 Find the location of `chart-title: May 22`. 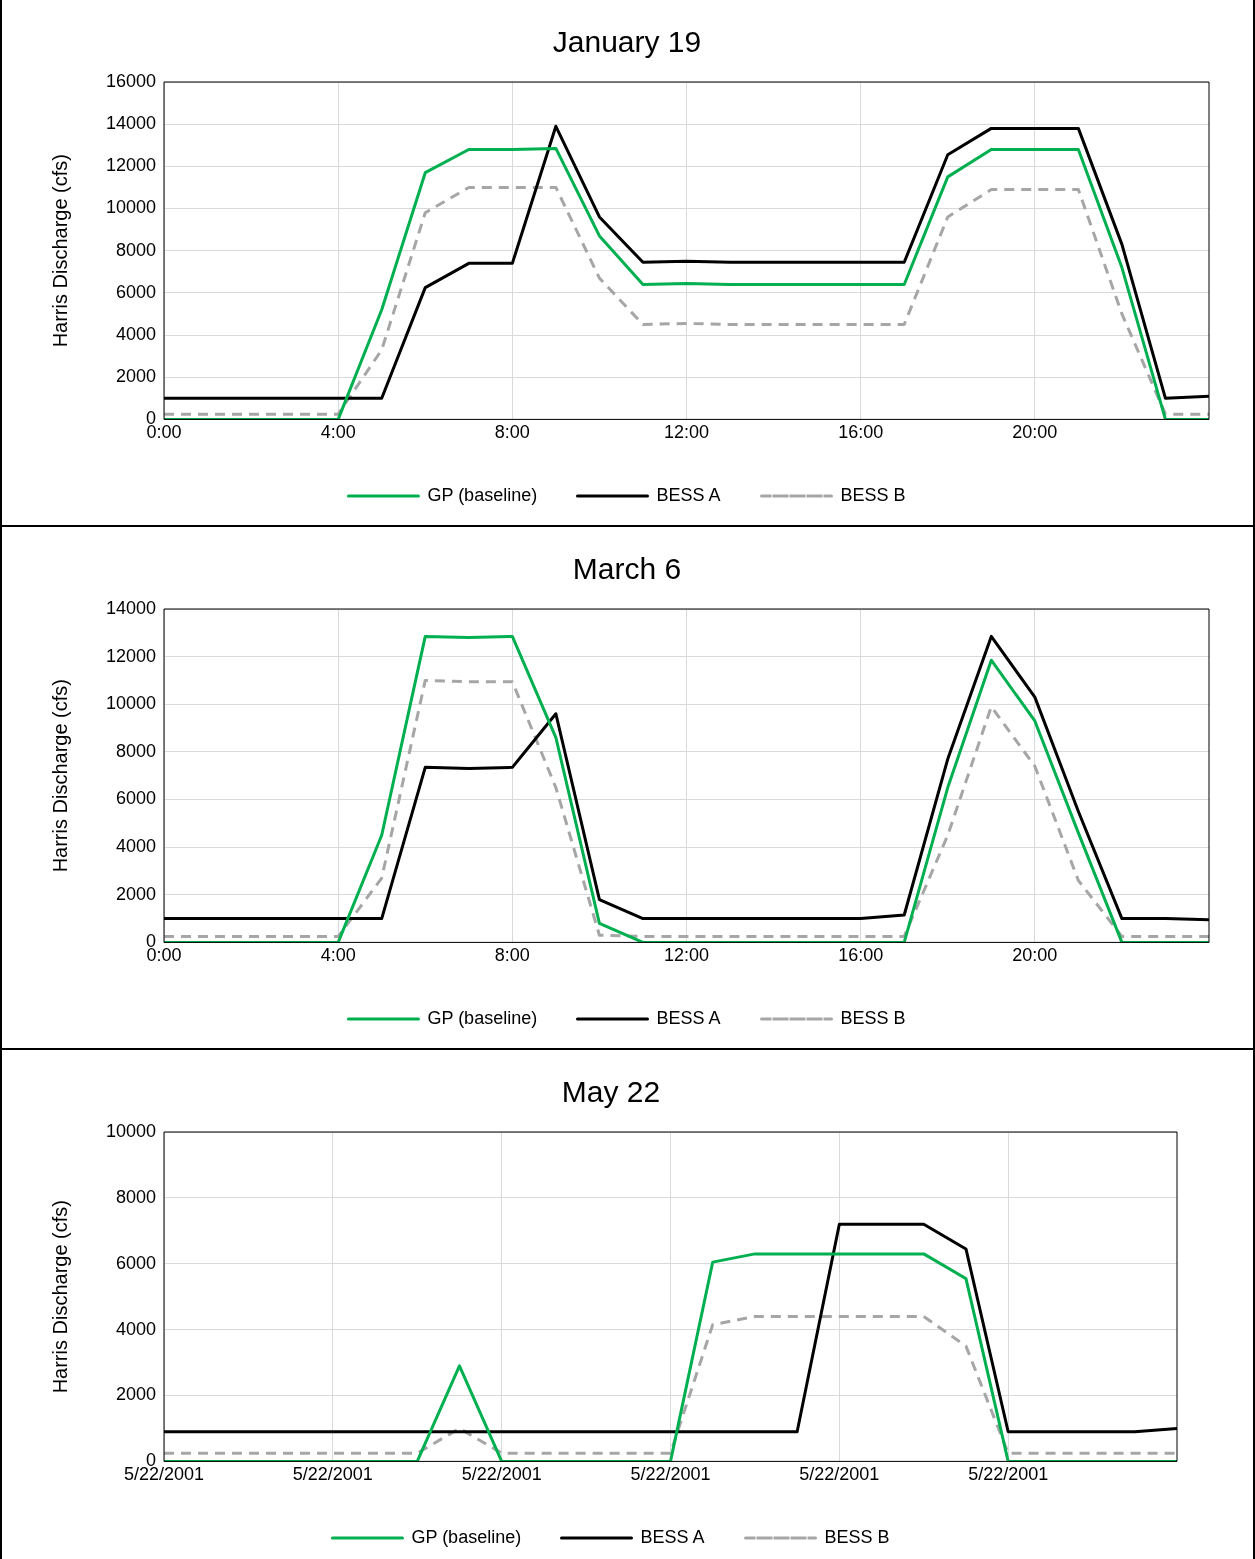

chart-title: May 22 is located at coordinates (611, 1092).